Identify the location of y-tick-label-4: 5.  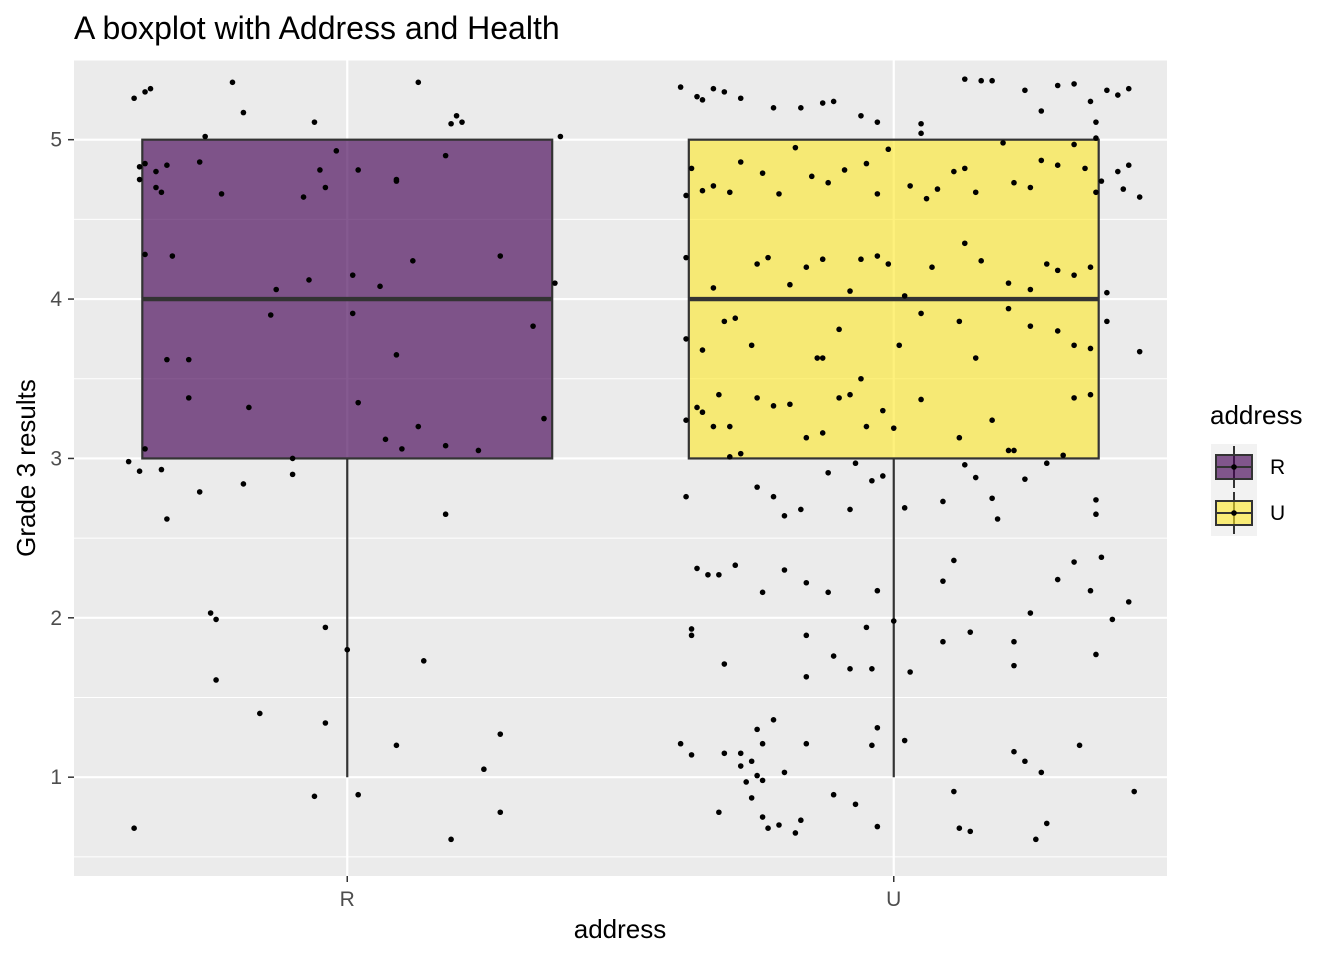
(56, 140).